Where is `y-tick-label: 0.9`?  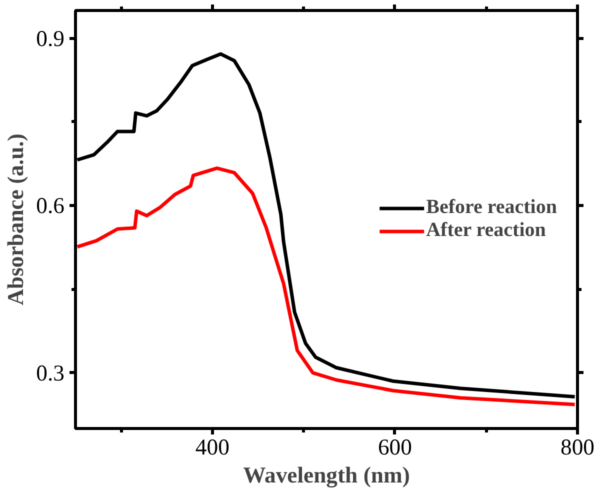 y-tick-label: 0.9 is located at coordinates (50, 38).